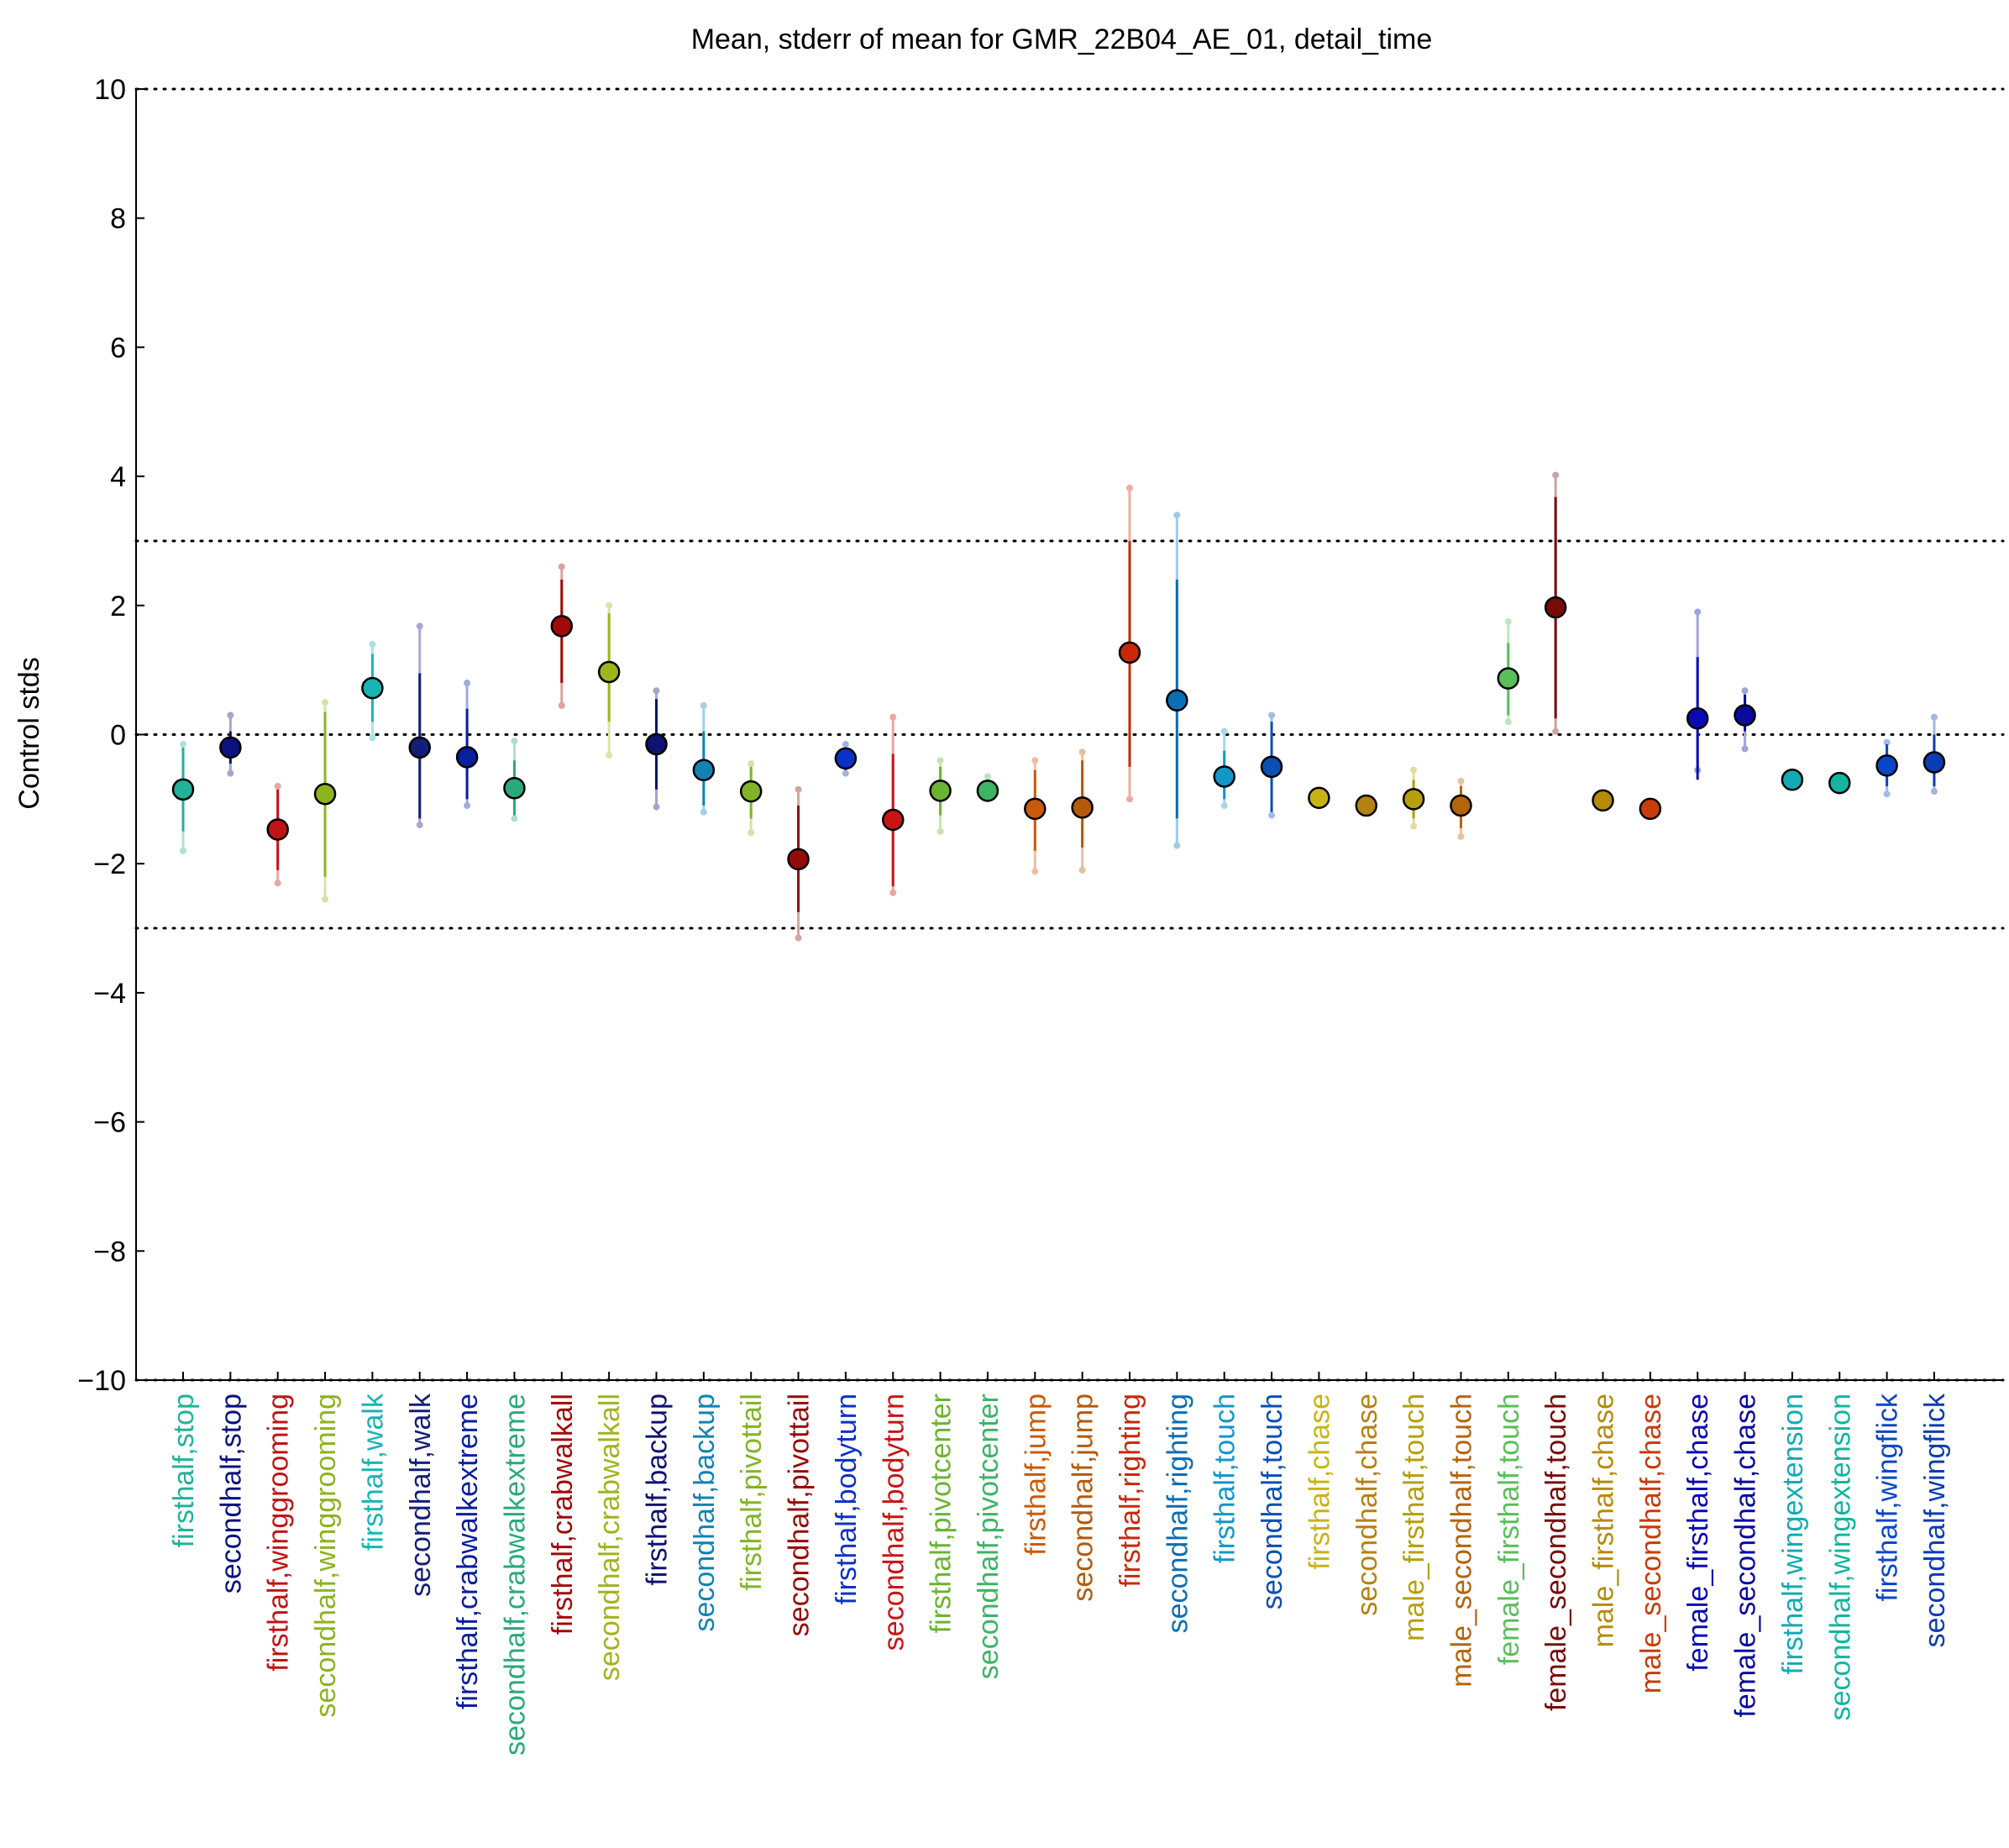 Image resolution: width=2009 pixels, height=1848 pixels. I want to click on x-tick-label: firsthalf,righting, so click(1130, 1491).